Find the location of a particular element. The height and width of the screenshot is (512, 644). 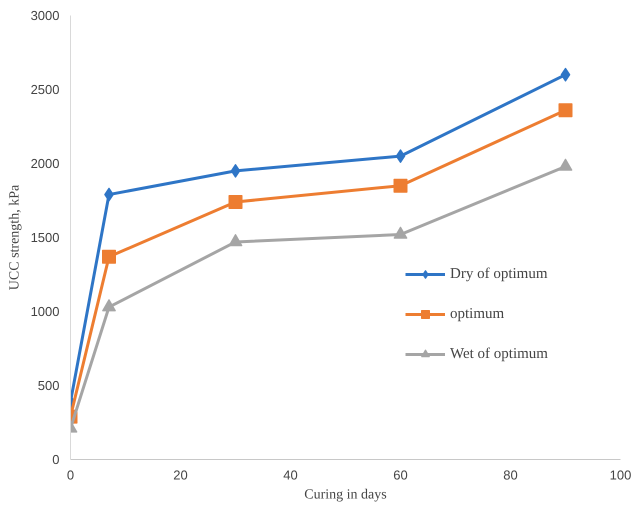

x-tick-label: 40 is located at coordinates (290, 475).